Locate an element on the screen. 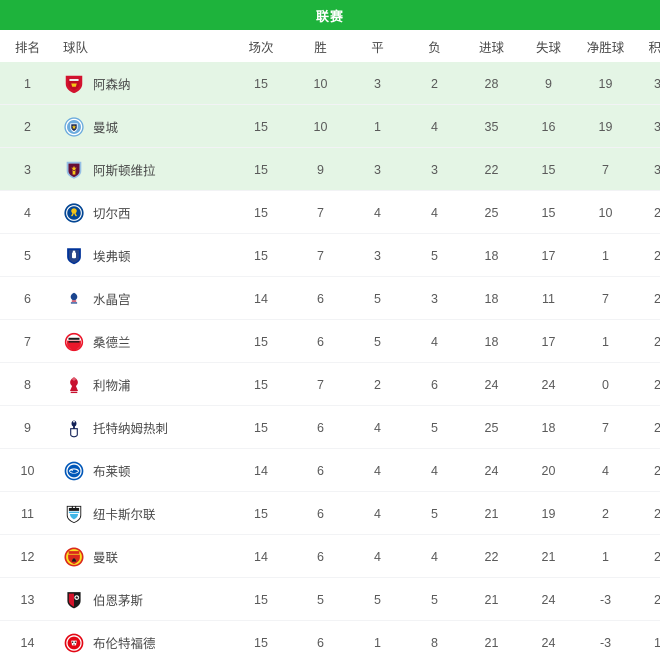 The image size is (660, 658). cell-win: 5 is located at coordinates (320, 599).